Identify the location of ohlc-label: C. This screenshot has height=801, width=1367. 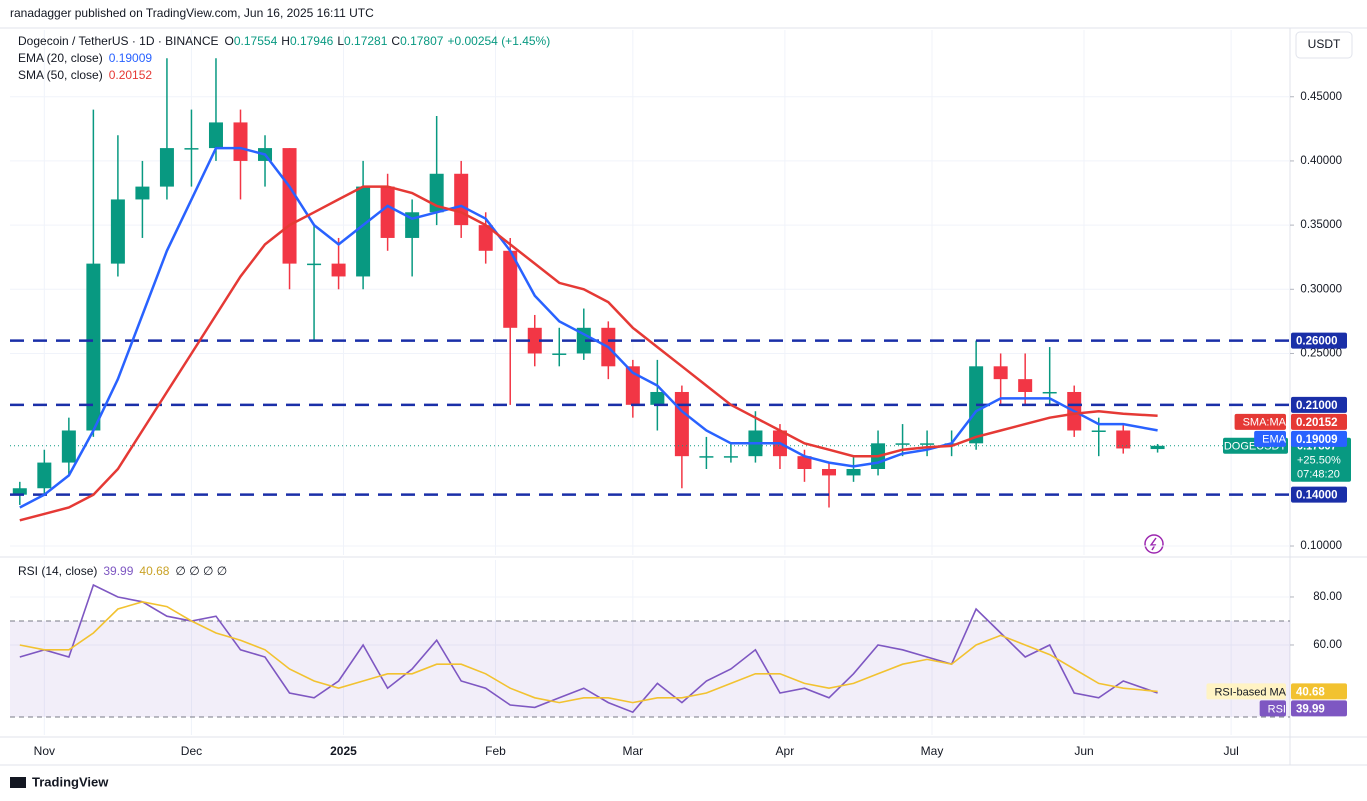
(395, 41).